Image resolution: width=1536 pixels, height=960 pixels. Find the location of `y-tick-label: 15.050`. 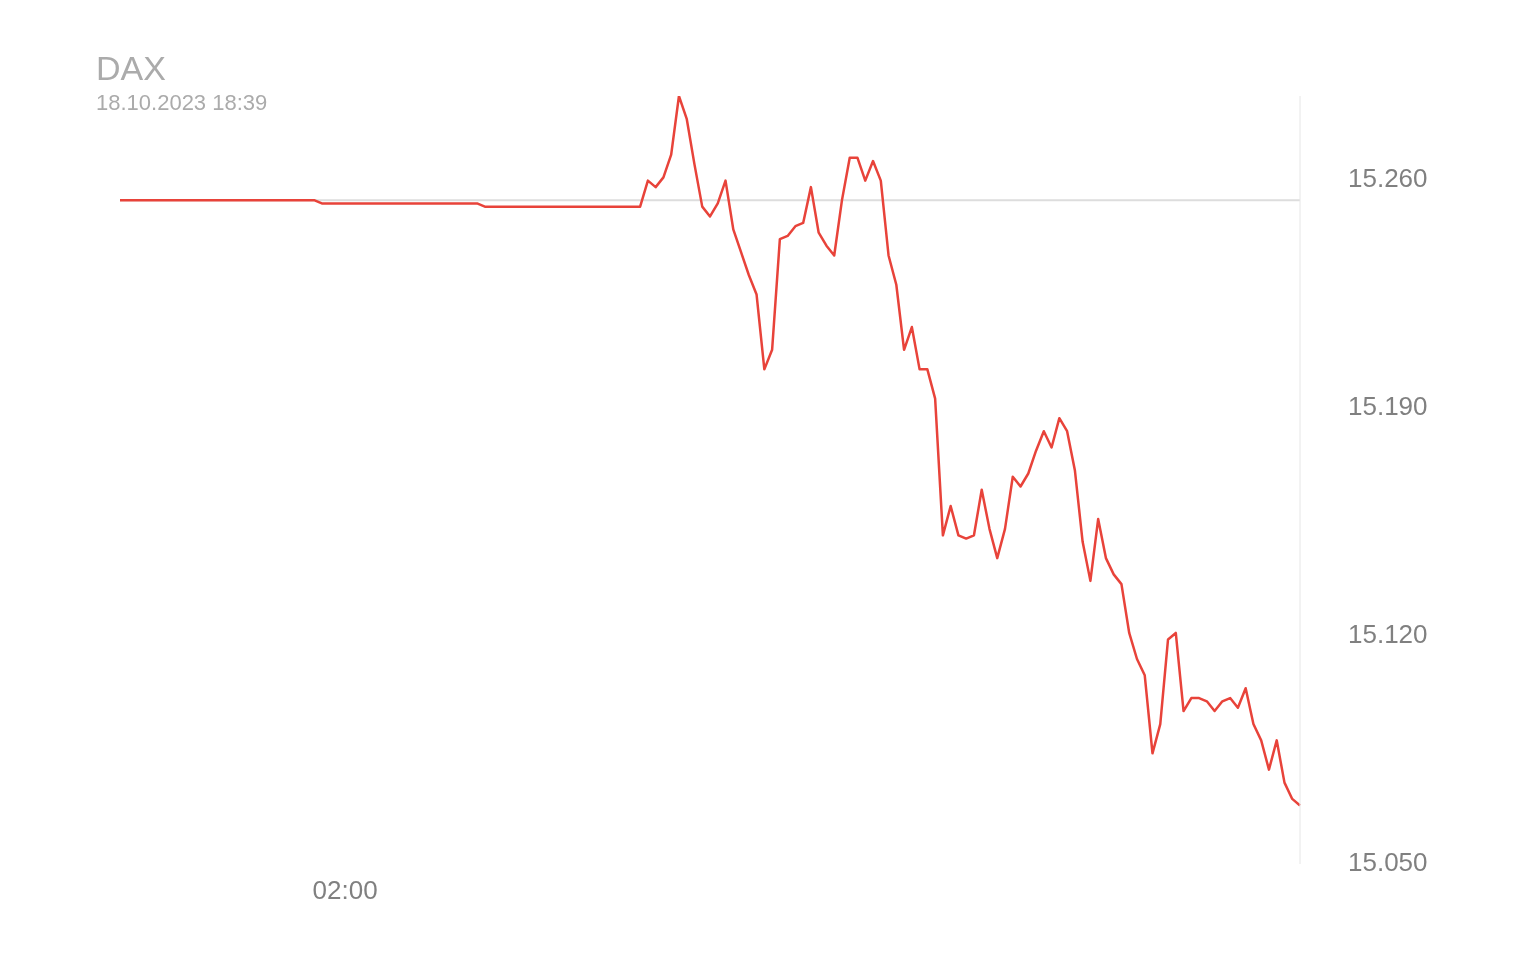

y-tick-label: 15.050 is located at coordinates (1388, 861).